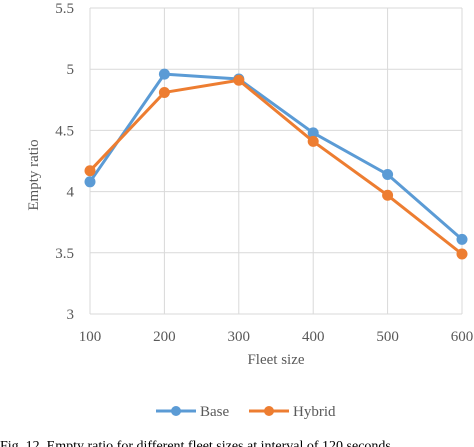 The width and height of the screenshot is (474, 447). I want to click on legend-marker-base, so click(176, 411).